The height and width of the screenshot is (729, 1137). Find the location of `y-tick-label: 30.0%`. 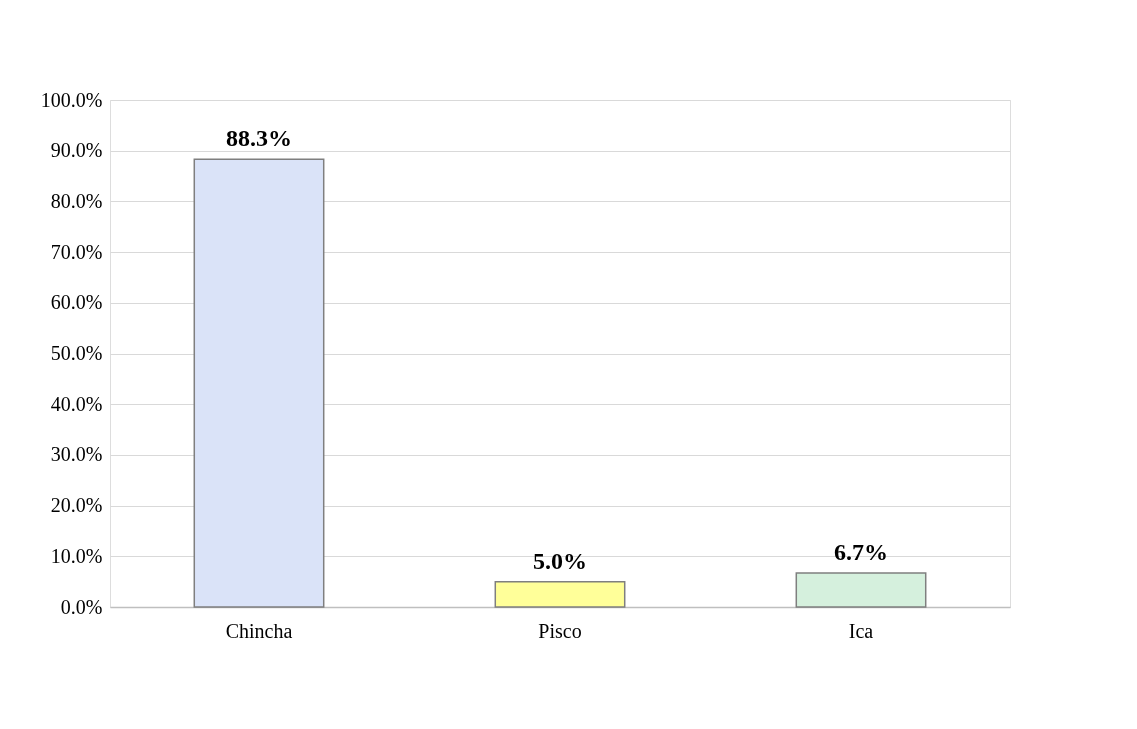

y-tick-label: 30.0% is located at coordinates (76, 454).